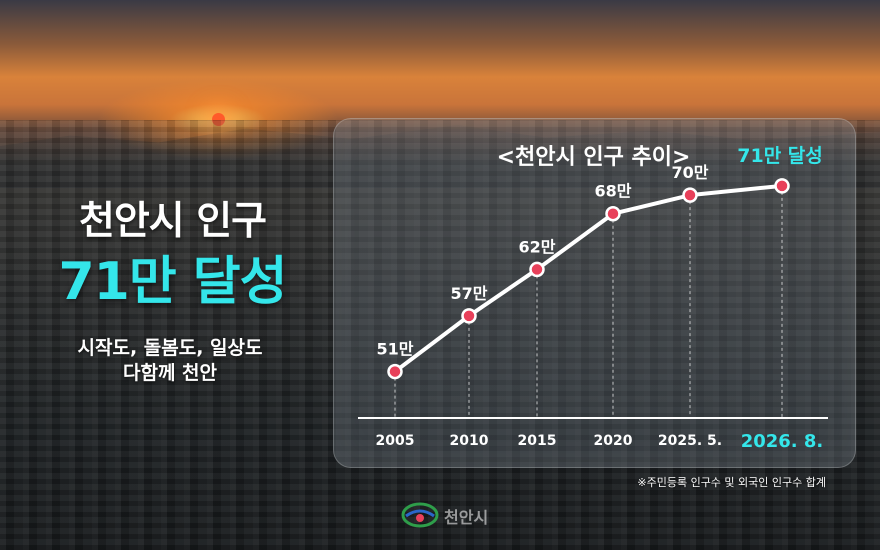 This screenshot has width=880, height=550. Describe the element at coordinates (469, 441) in the screenshot. I see `x-tick-label: 2010` at that location.